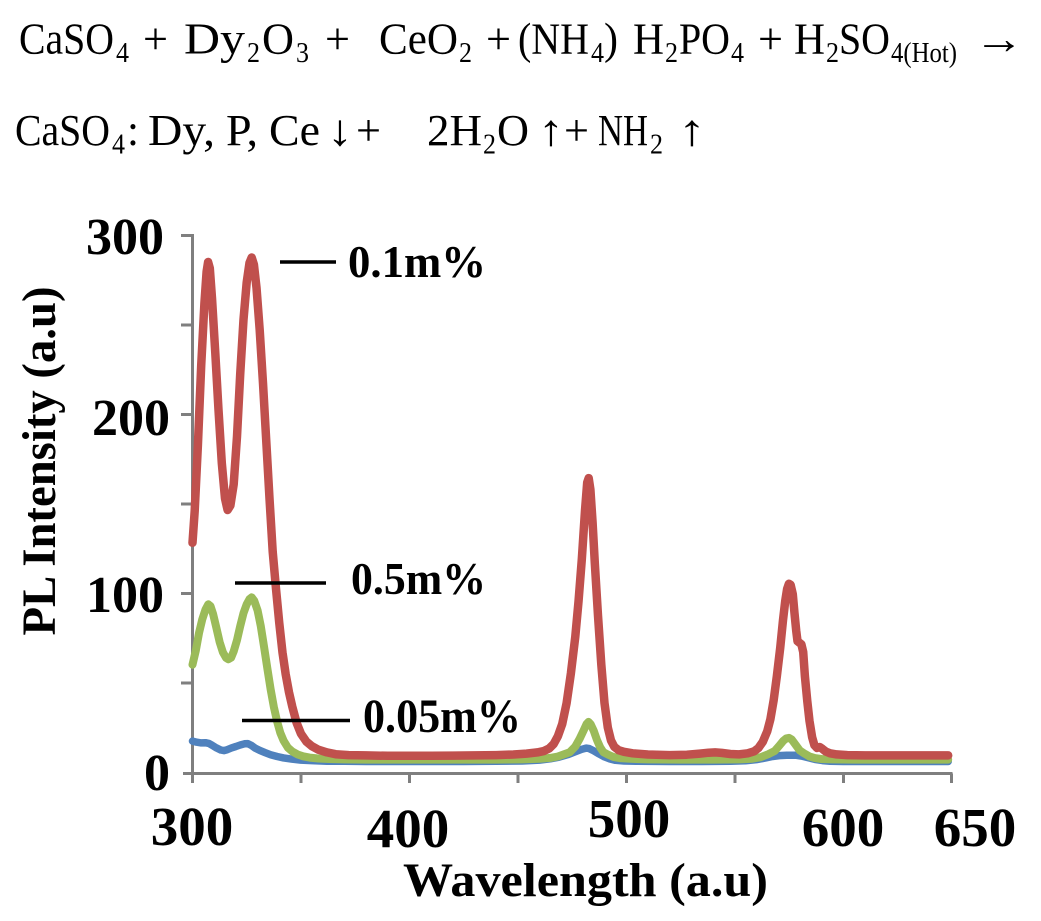 The height and width of the screenshot is (921, 1041). Describe the element at coordinates (294, 130) in the screenshot. I see `svg-text: Ce` at that location.